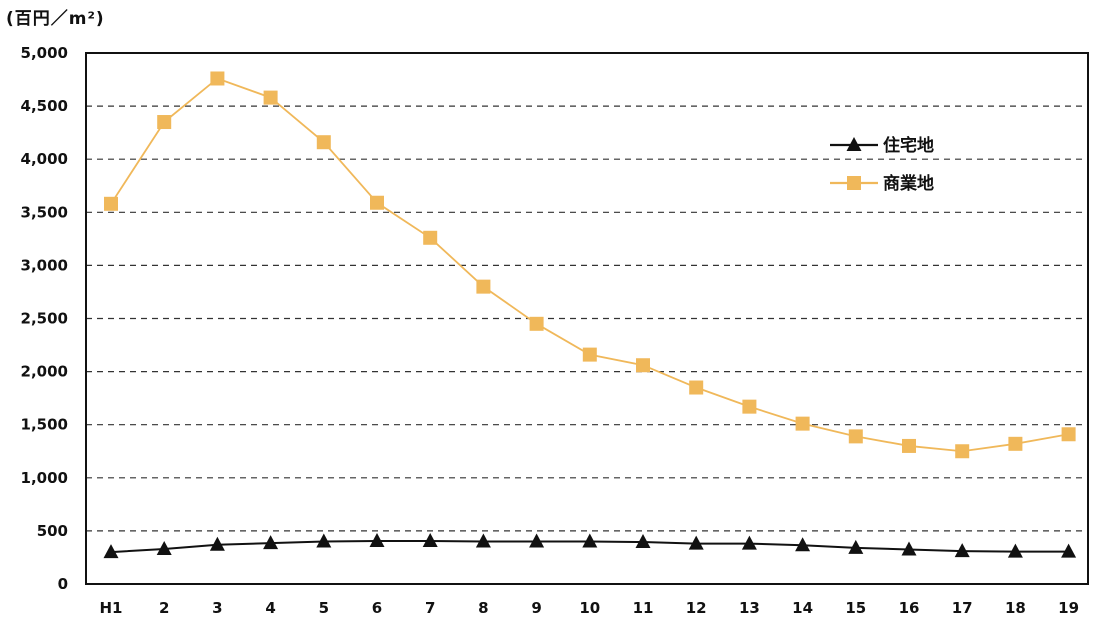 This screenshot has width=1093, height=625. What do you see at coordinates (44, 106) in the screenshot?
I see `y-tick-label: 4,500` at bounding box center [44, 106].